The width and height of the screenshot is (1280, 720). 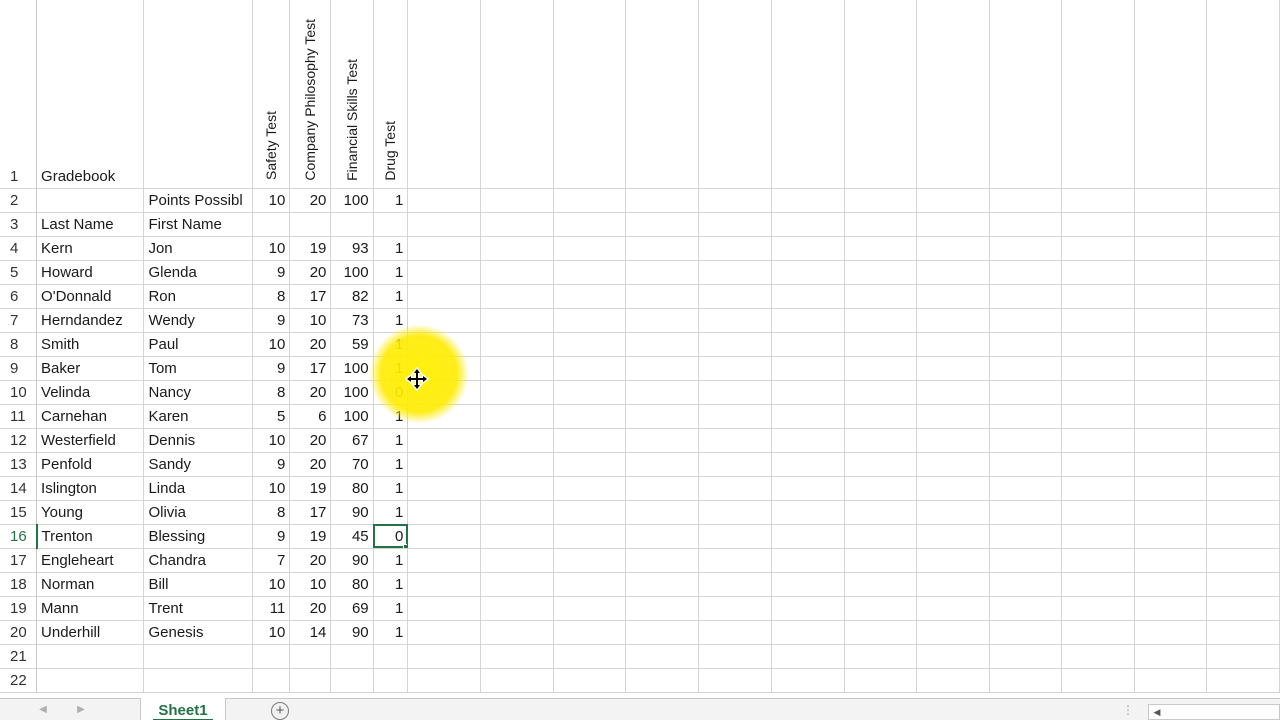 What do you see at coordinates (391, 392) in the screenshot?
I see `score-cell: 0` at bounding box center [391, 392].